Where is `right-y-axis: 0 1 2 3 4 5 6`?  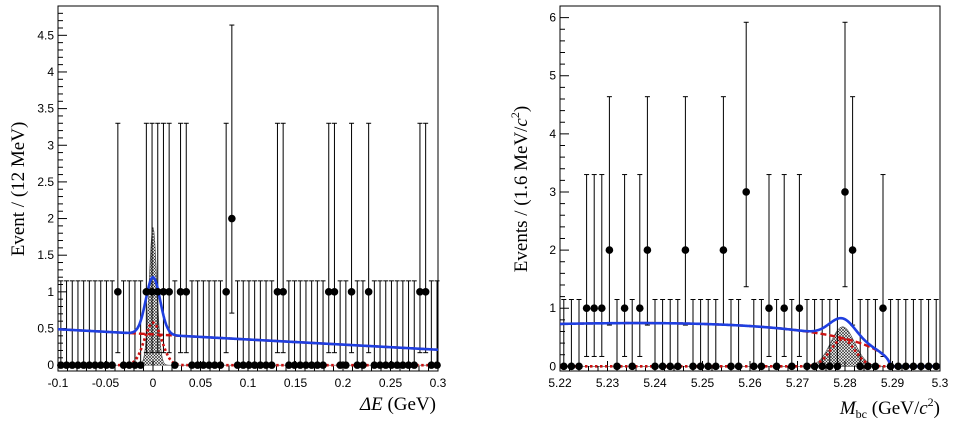
right-y-axis: 0 1 2 3 4 5 6 is located at coordinates (559, 192).